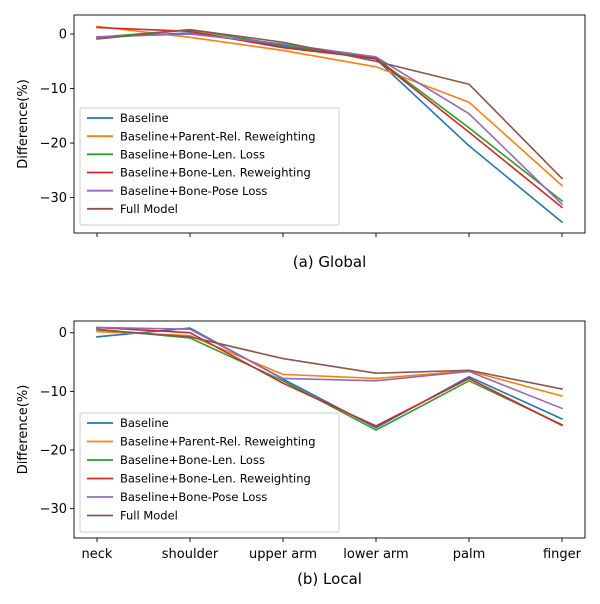 The width and height of the screenshot is (600, 604). I want to click on x-tick-label: neck, so click(97, 554).